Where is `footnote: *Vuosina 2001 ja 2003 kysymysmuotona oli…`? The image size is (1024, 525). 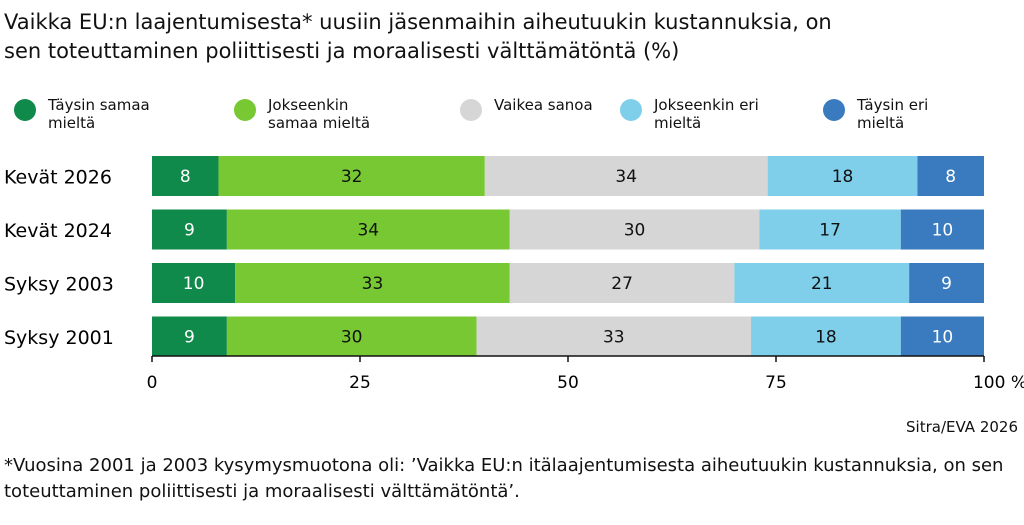 footnote: *Vuosina 2001 ja 2003 kysymysmuotona oli… is located at coordinates (504, 478).